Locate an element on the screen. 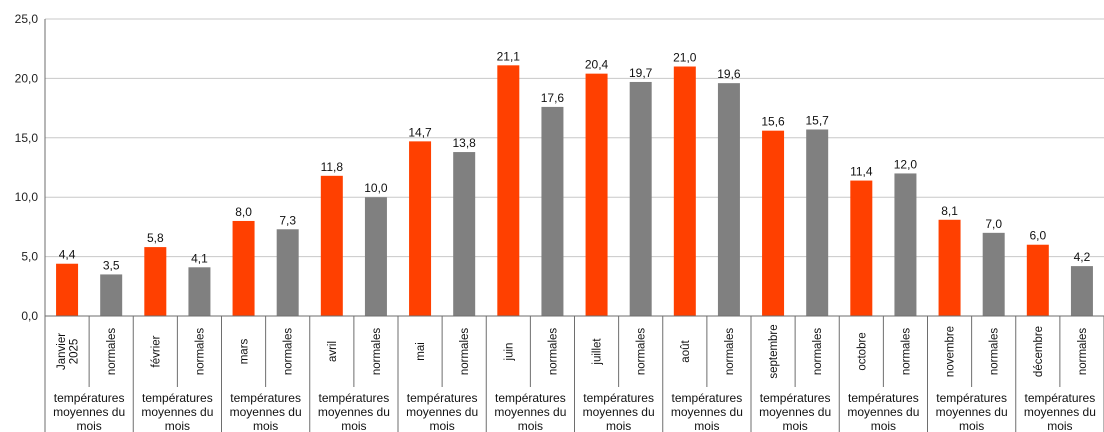 Image resolution: width=1104 pixels, height=432 pixels. category-label: octobre is located at coordinates (862, 351).